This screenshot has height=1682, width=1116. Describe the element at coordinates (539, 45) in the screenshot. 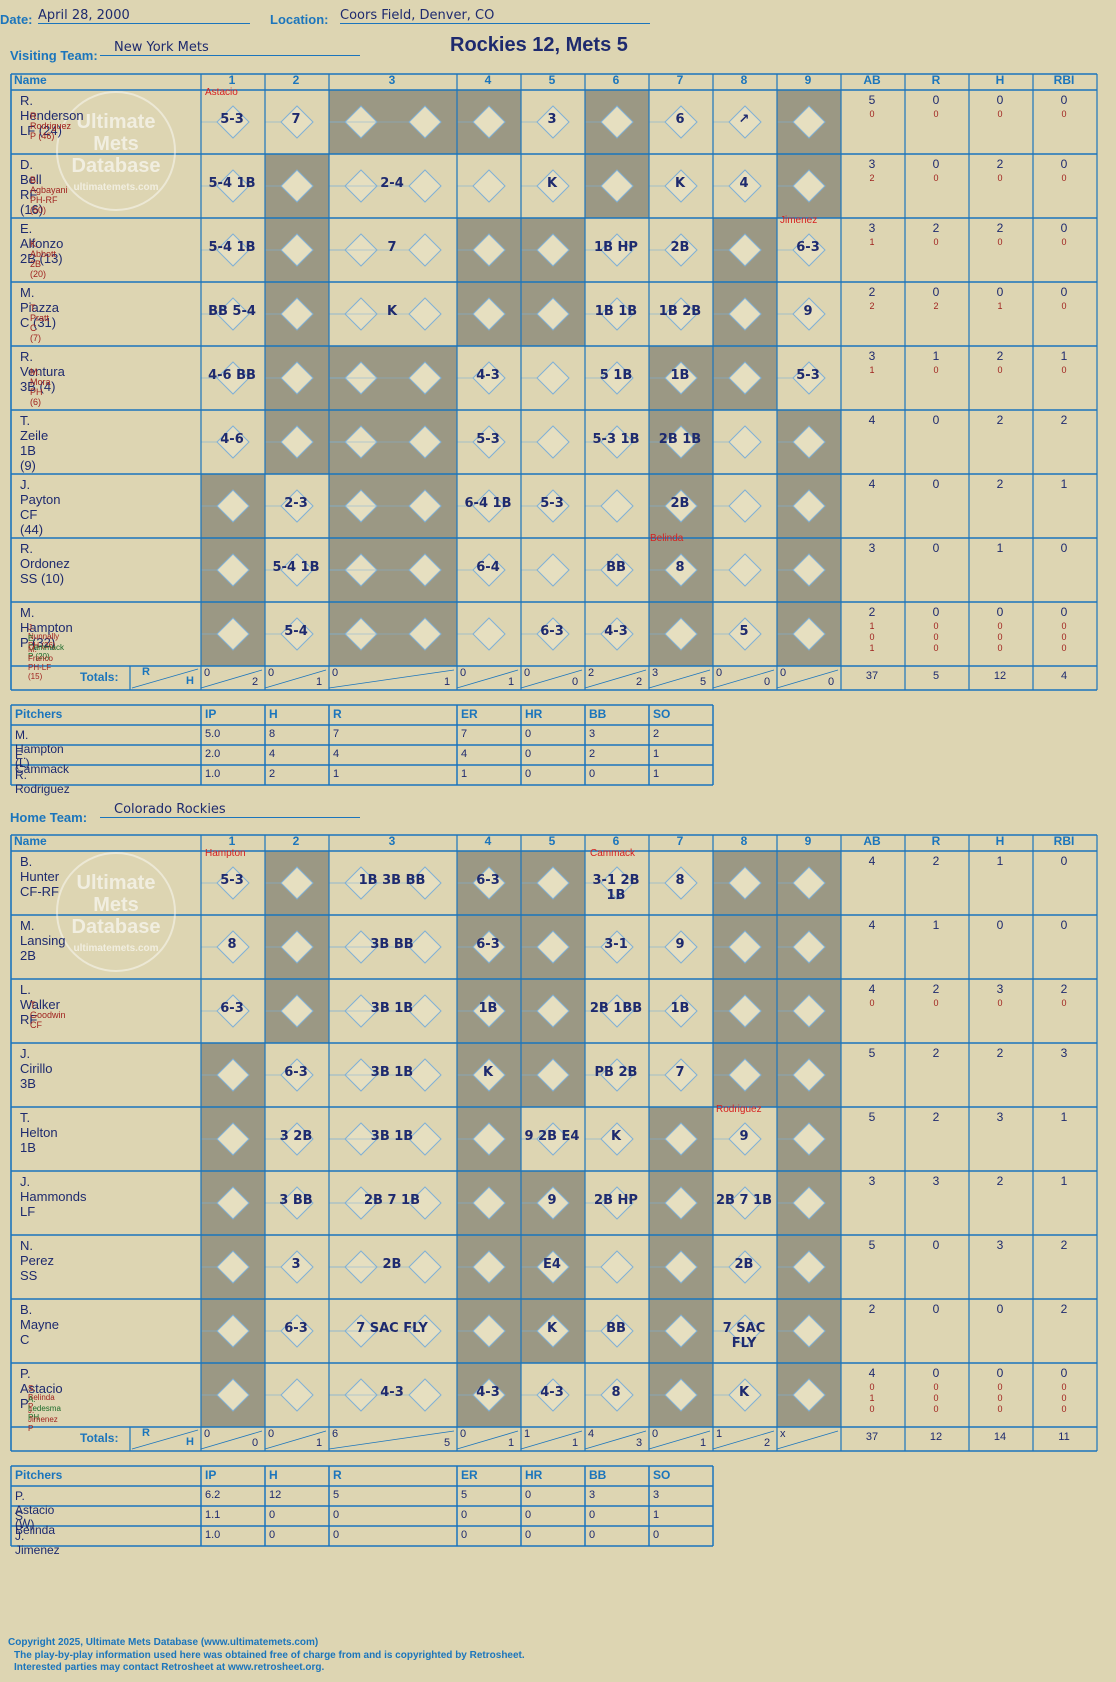

I see `game-title: Rockies 12, Mets 5` at that location.